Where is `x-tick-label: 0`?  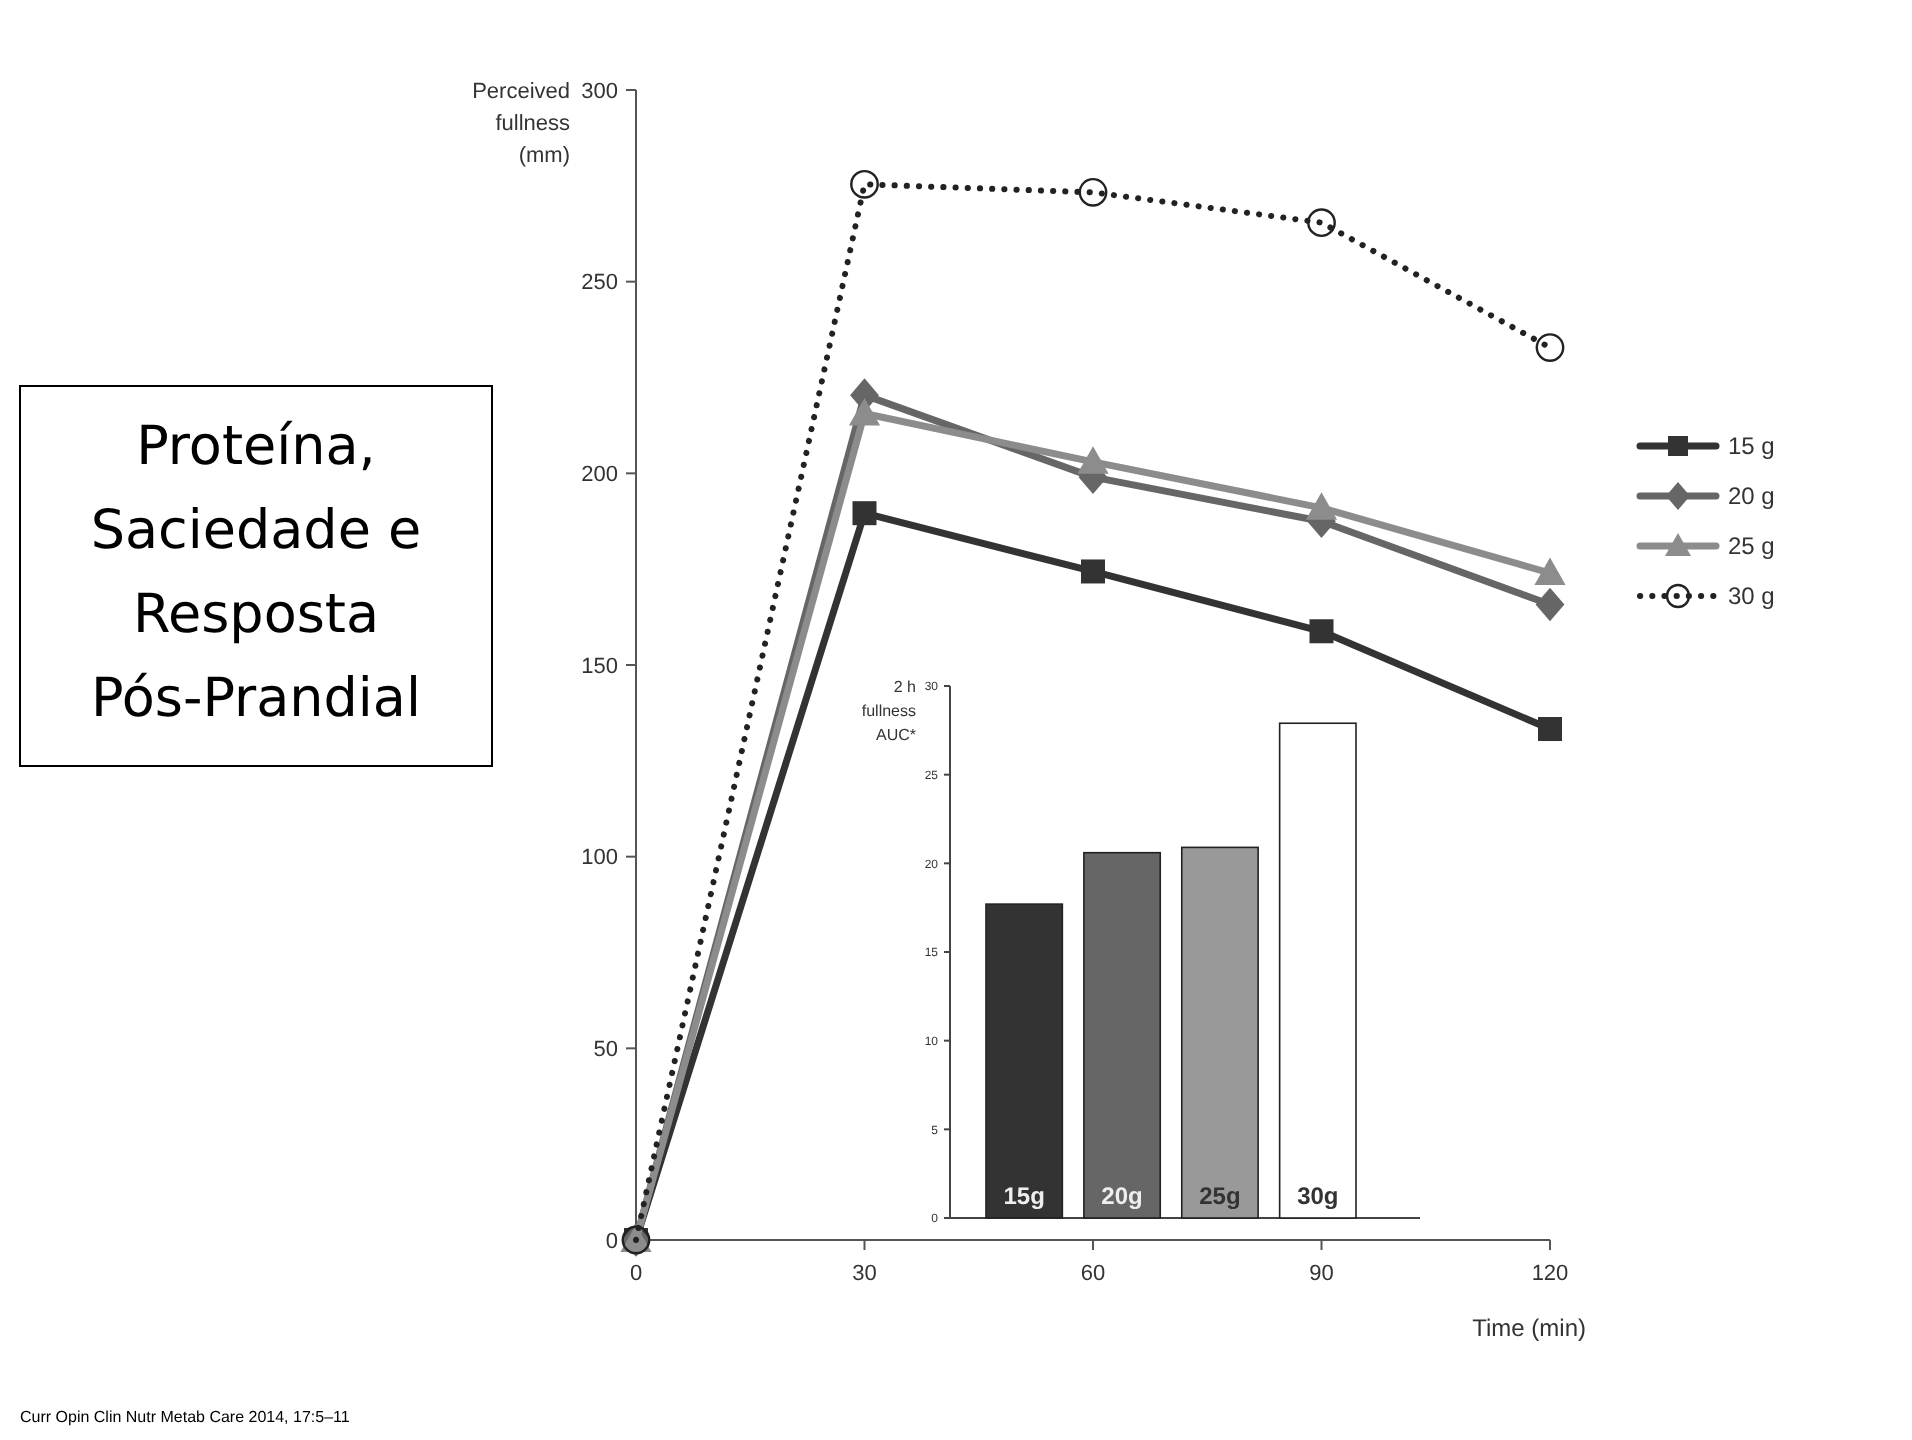
x-tick-label: 0 is located at coordinates (636, 1274).